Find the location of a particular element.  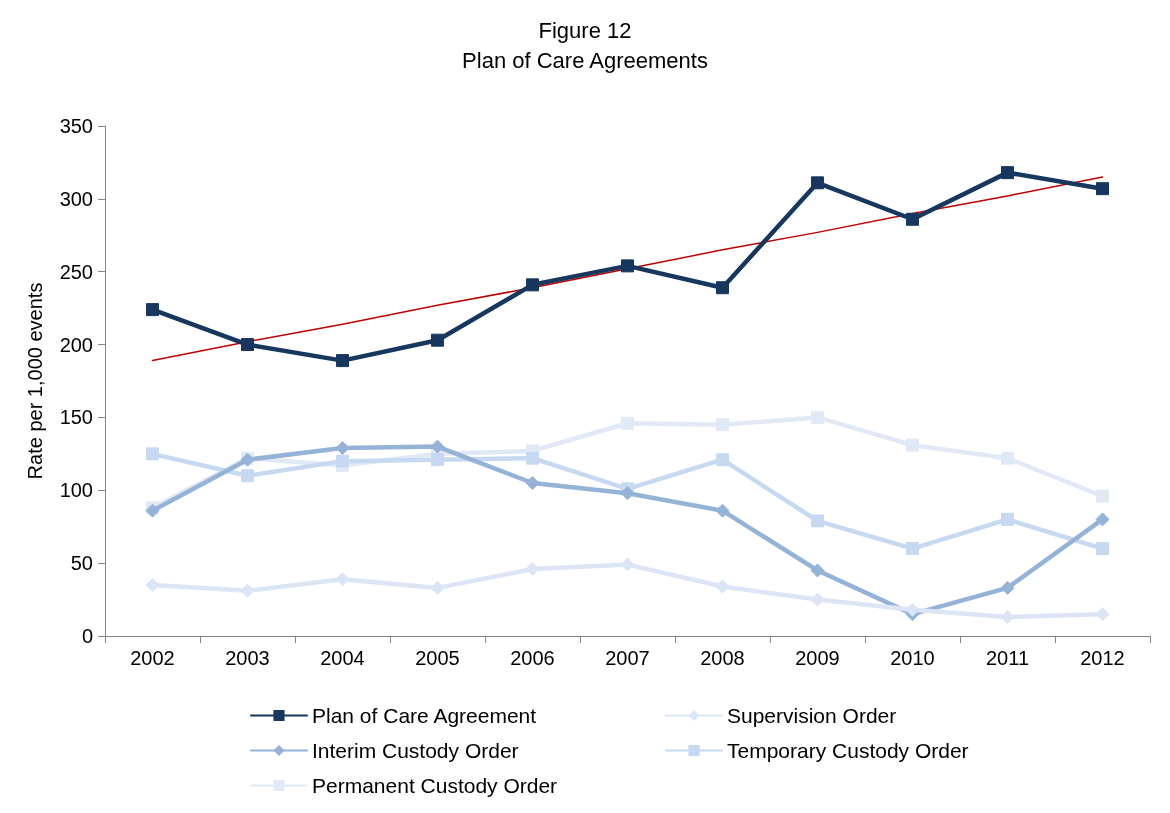

y-axis-title: Rate per 1,000 events is located at coordinates (35, 381).